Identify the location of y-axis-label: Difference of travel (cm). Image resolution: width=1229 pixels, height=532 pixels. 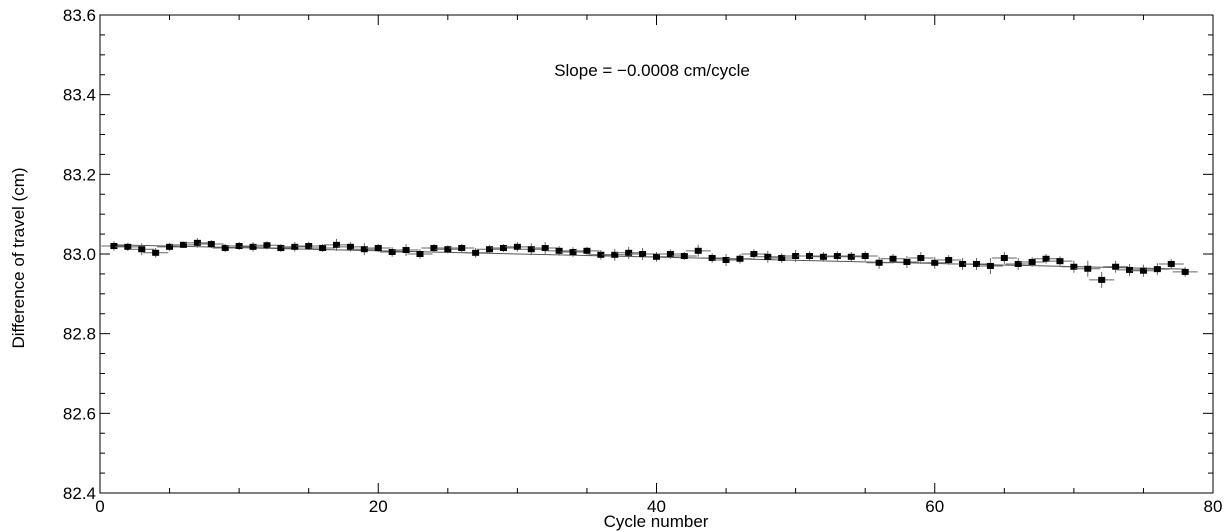
(18, 257).